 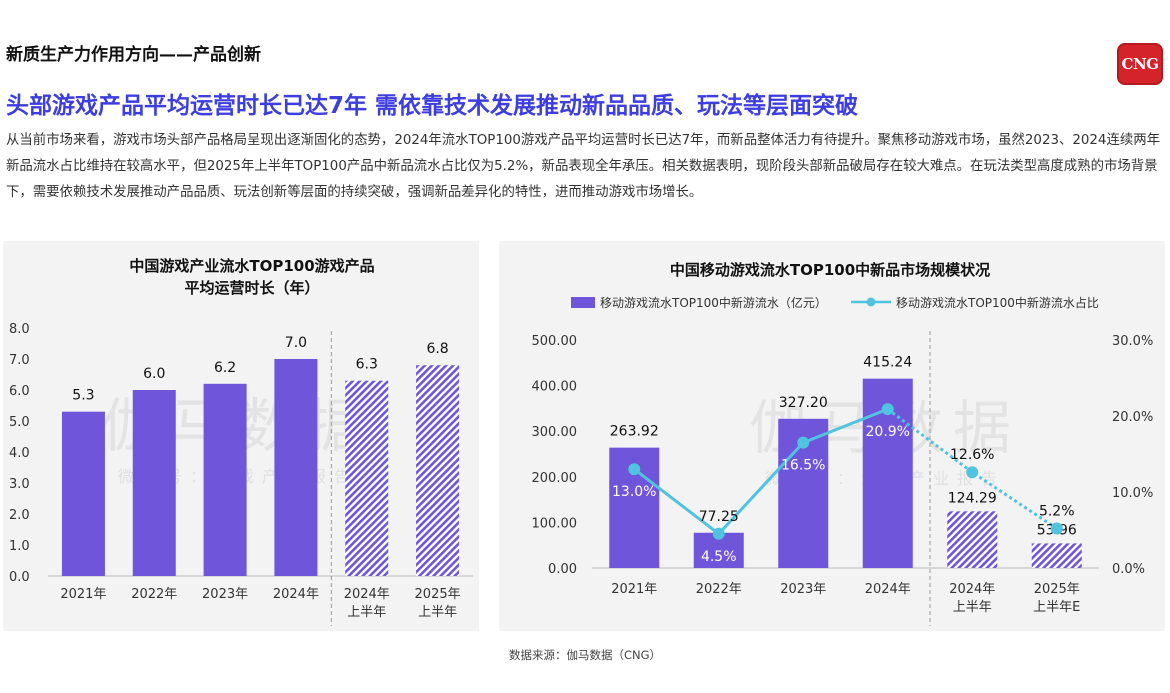 I want to click on y-tick-label: 5.0, so click(x=19, y=422).